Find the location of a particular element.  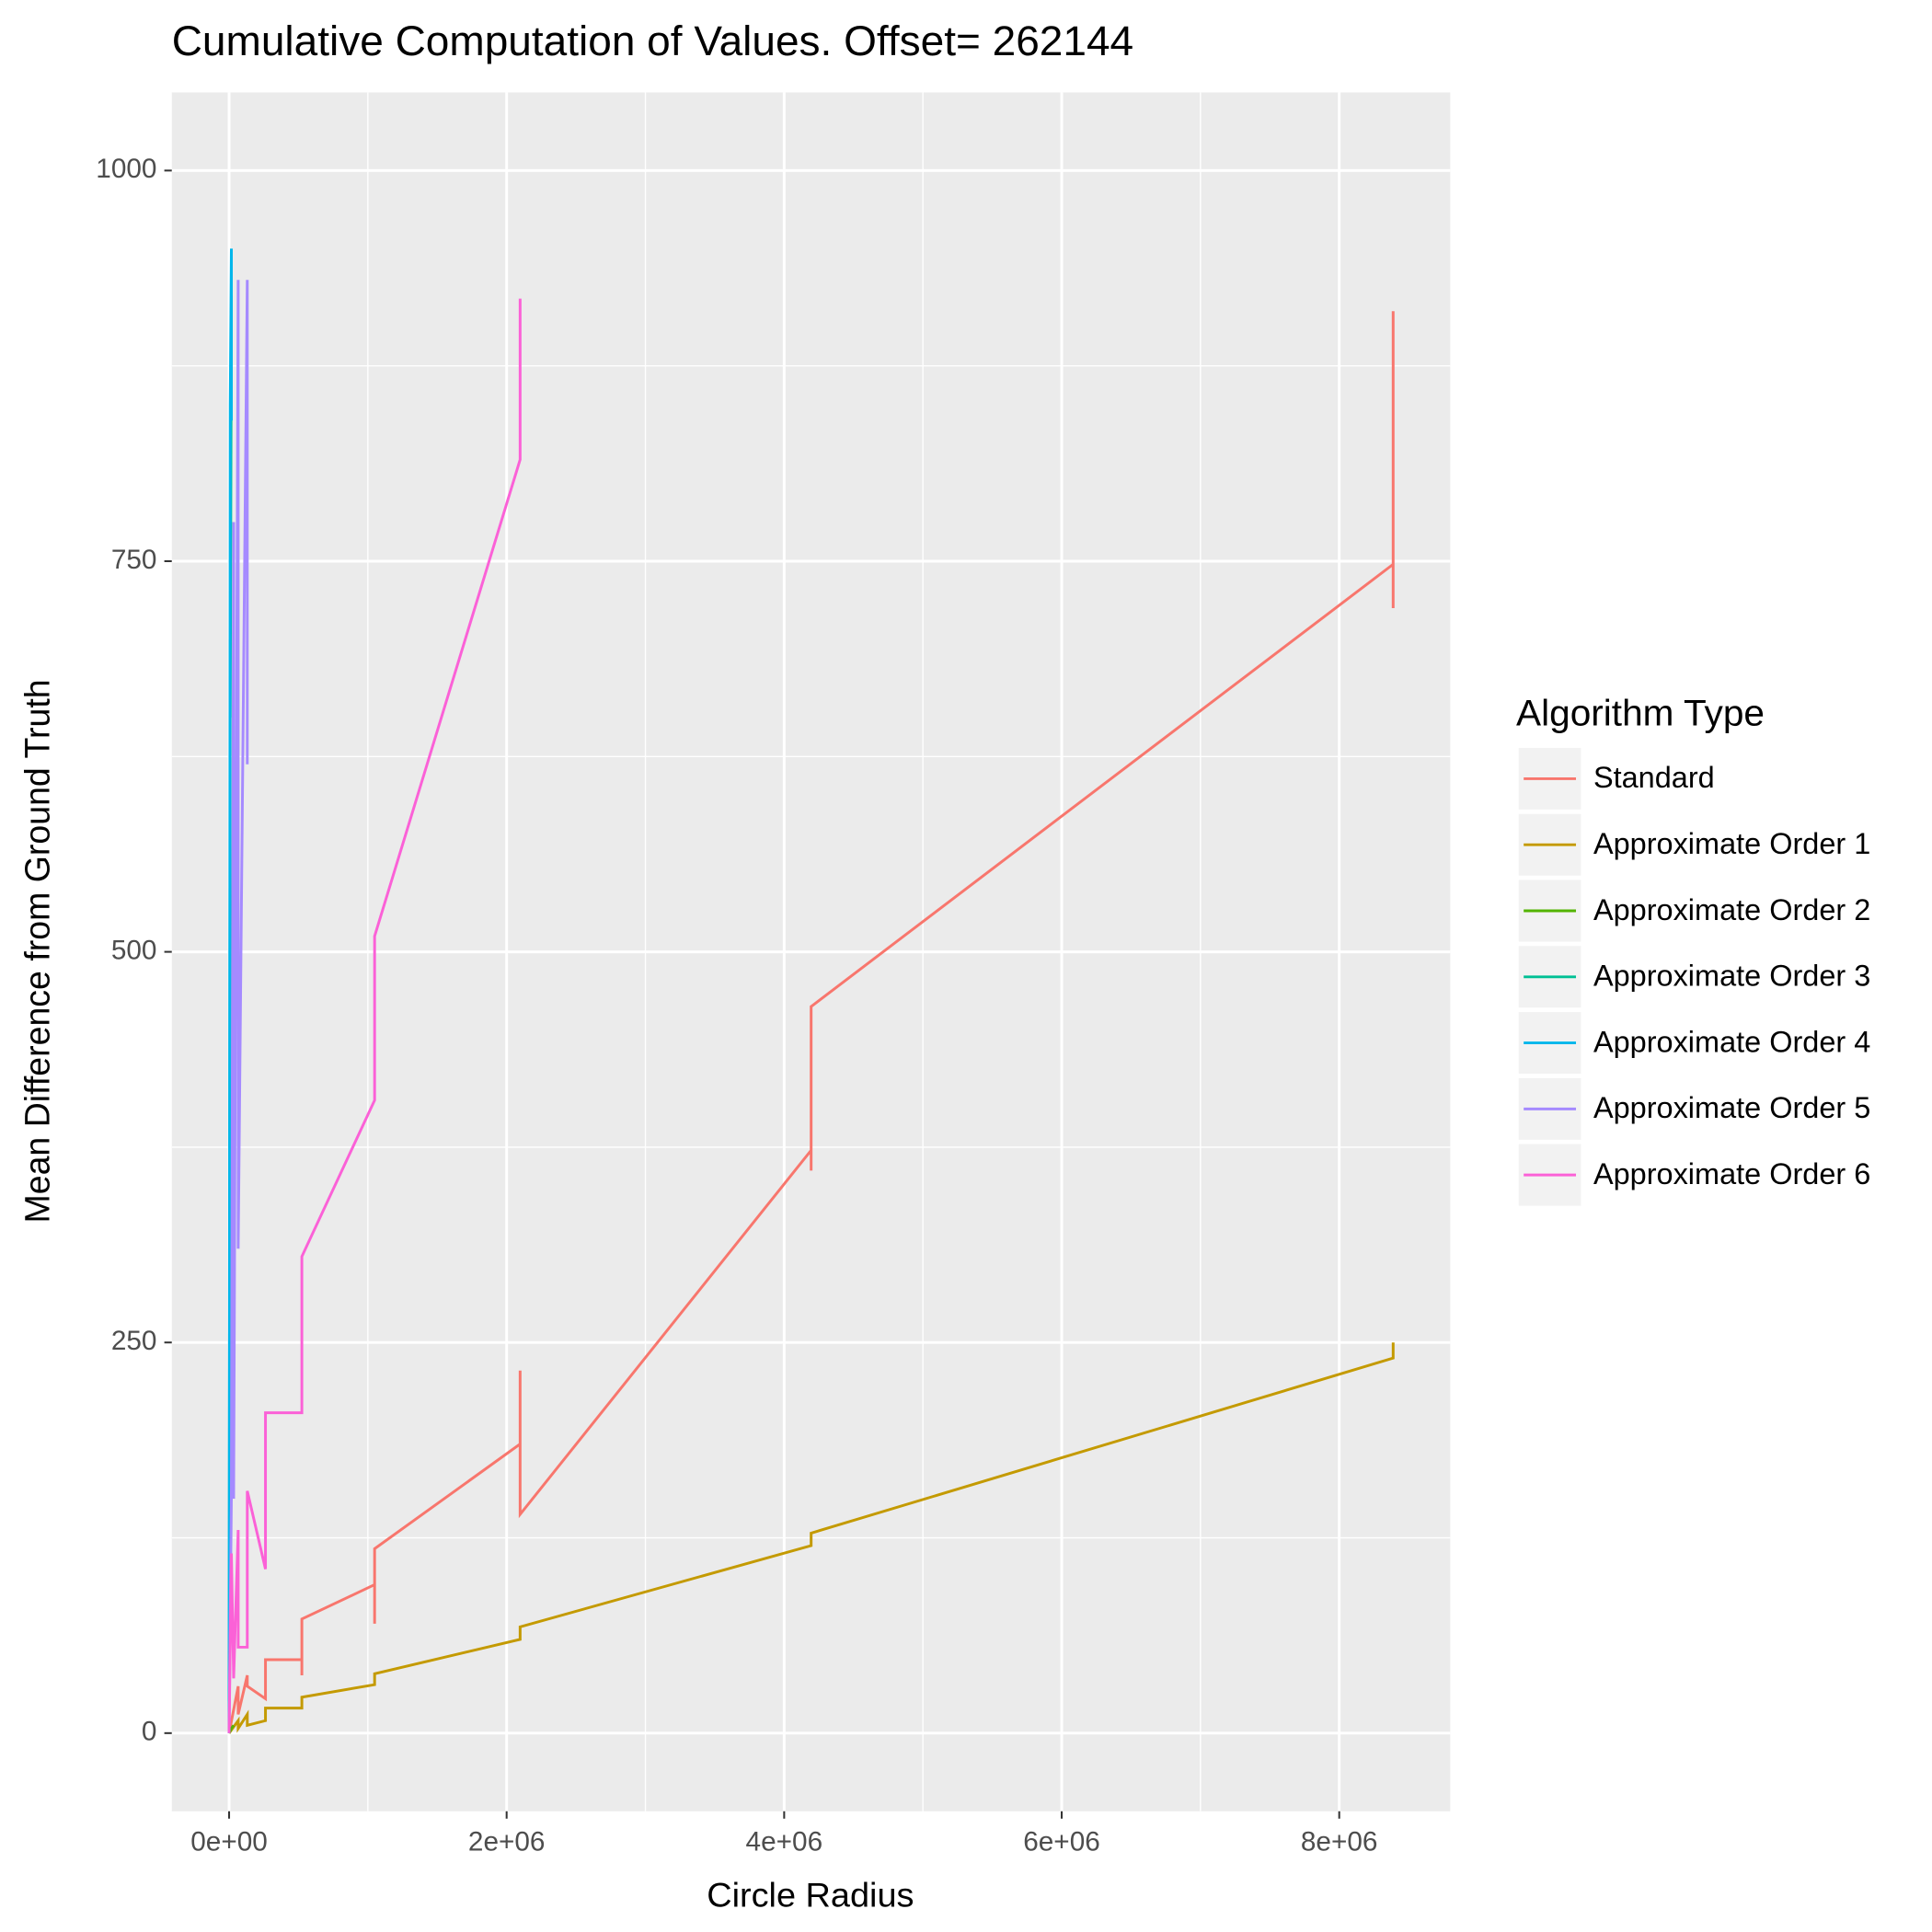

y-tick-label: 1000 is located at coordinates (126, 169).